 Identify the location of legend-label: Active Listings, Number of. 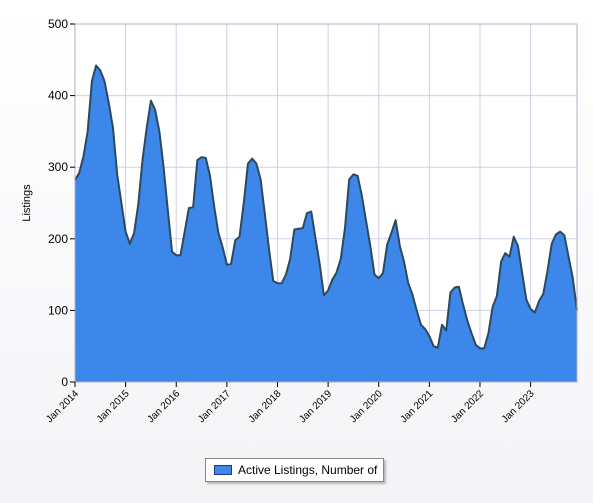
(308, 470).